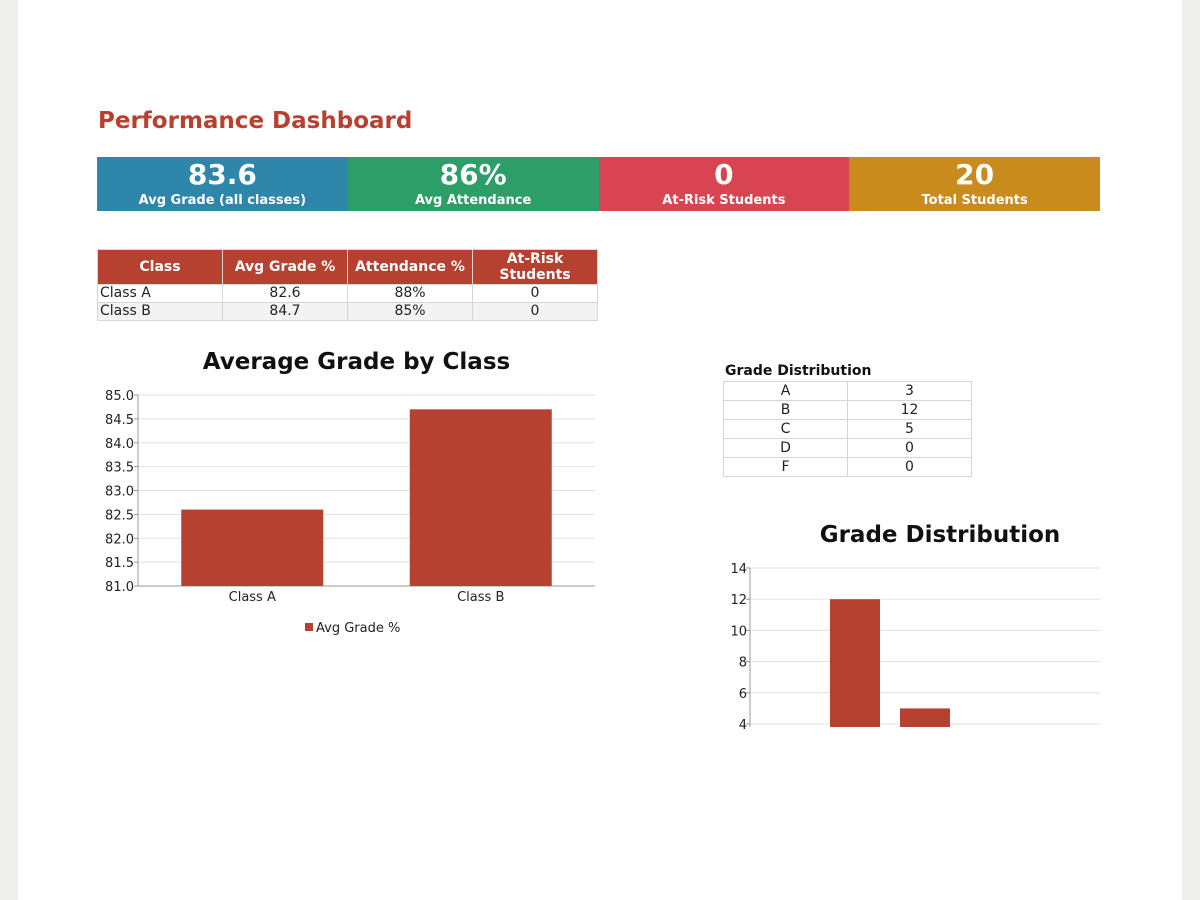 This screenshot has width=1200, height=900. Describe the element at coordinates (285, 311) in the screenshot. I see `cell-avg-grade: 84.7` at that location.